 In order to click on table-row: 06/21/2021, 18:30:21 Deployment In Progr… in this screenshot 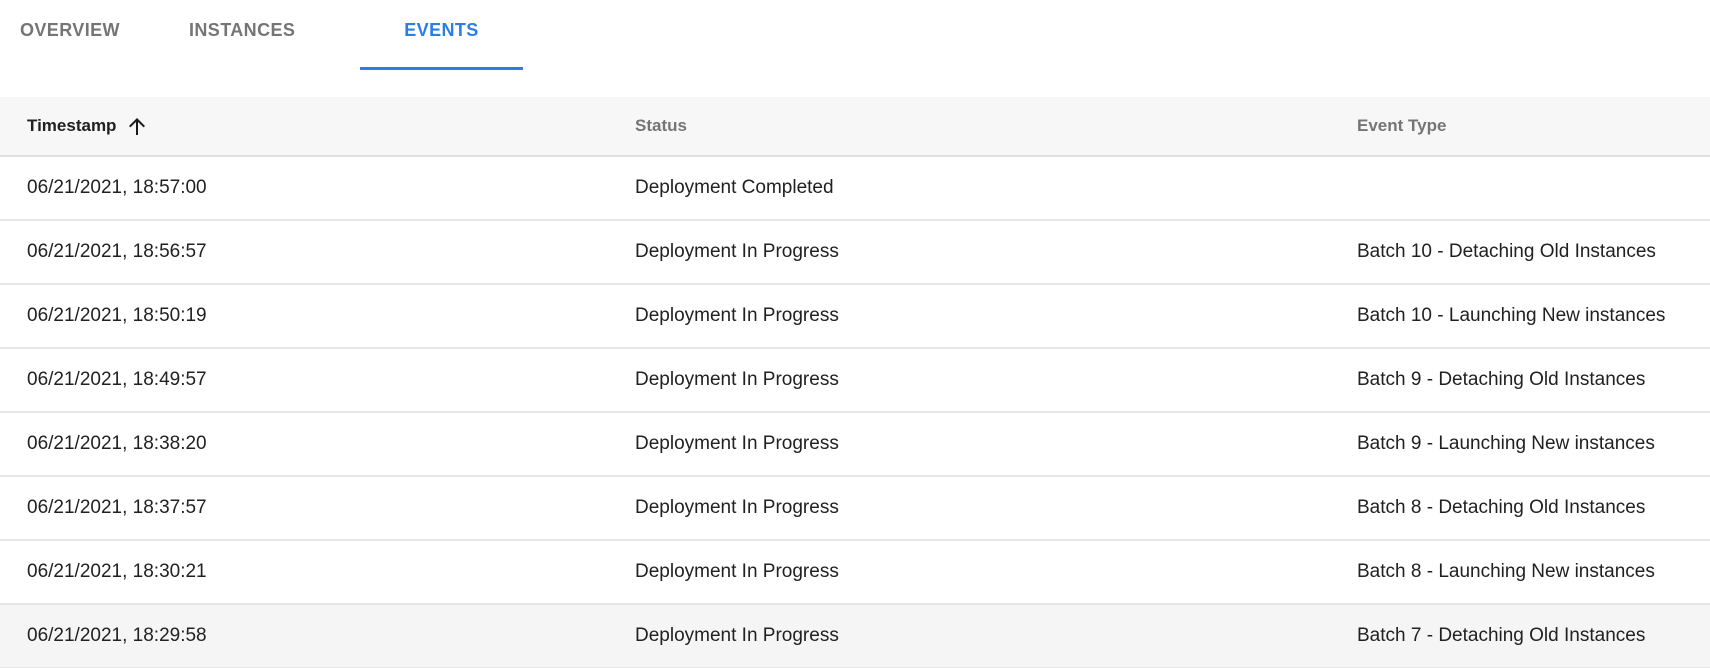, I will do `click(855, 573)`.